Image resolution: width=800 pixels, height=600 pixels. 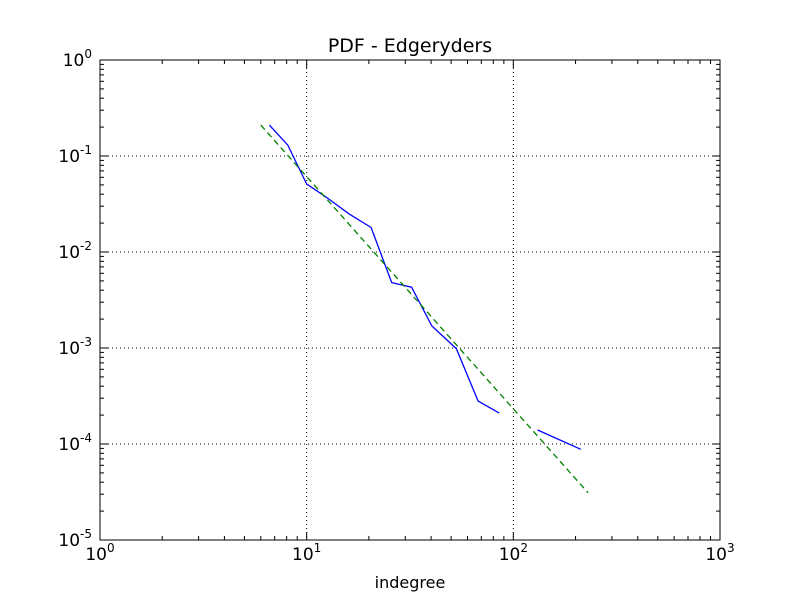 I want to click on y-tick-label: 10⁻⁵, so click(x=75, y=539).